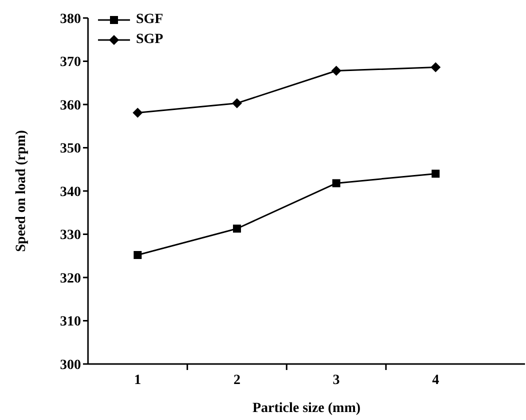 The width and height of the screenshot is (526, 420). What do you see at coordinates (70, 62) in the screenshot?
I see `y-tick-label: 370` at bounding box center [70, 62].